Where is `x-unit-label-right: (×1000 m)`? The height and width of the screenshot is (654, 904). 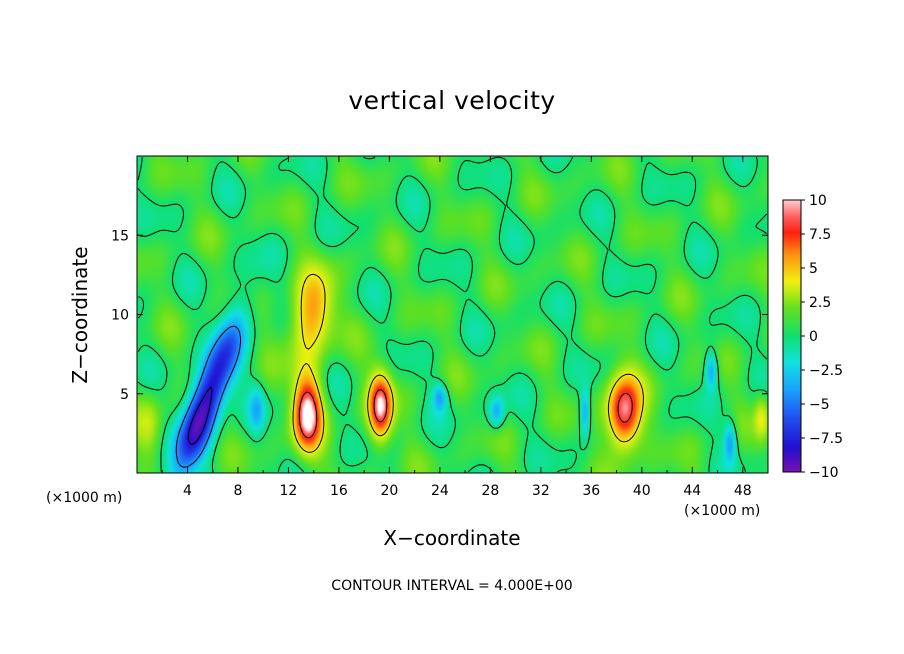
x-unit-label-right: (×1000 m) is located at coordinates (722, 511).